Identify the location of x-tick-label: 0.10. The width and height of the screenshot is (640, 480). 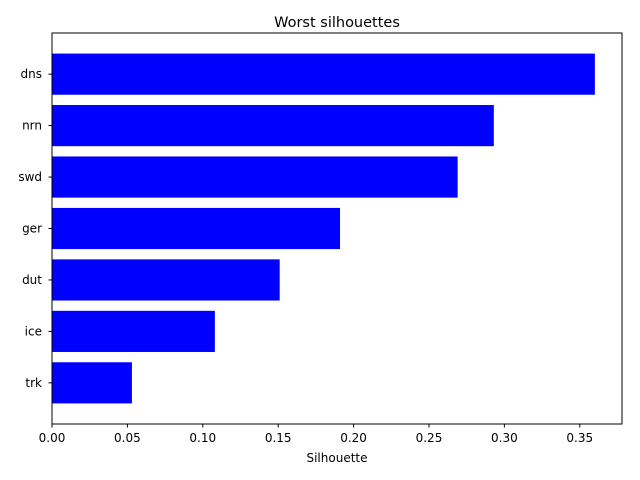
(202, 438).